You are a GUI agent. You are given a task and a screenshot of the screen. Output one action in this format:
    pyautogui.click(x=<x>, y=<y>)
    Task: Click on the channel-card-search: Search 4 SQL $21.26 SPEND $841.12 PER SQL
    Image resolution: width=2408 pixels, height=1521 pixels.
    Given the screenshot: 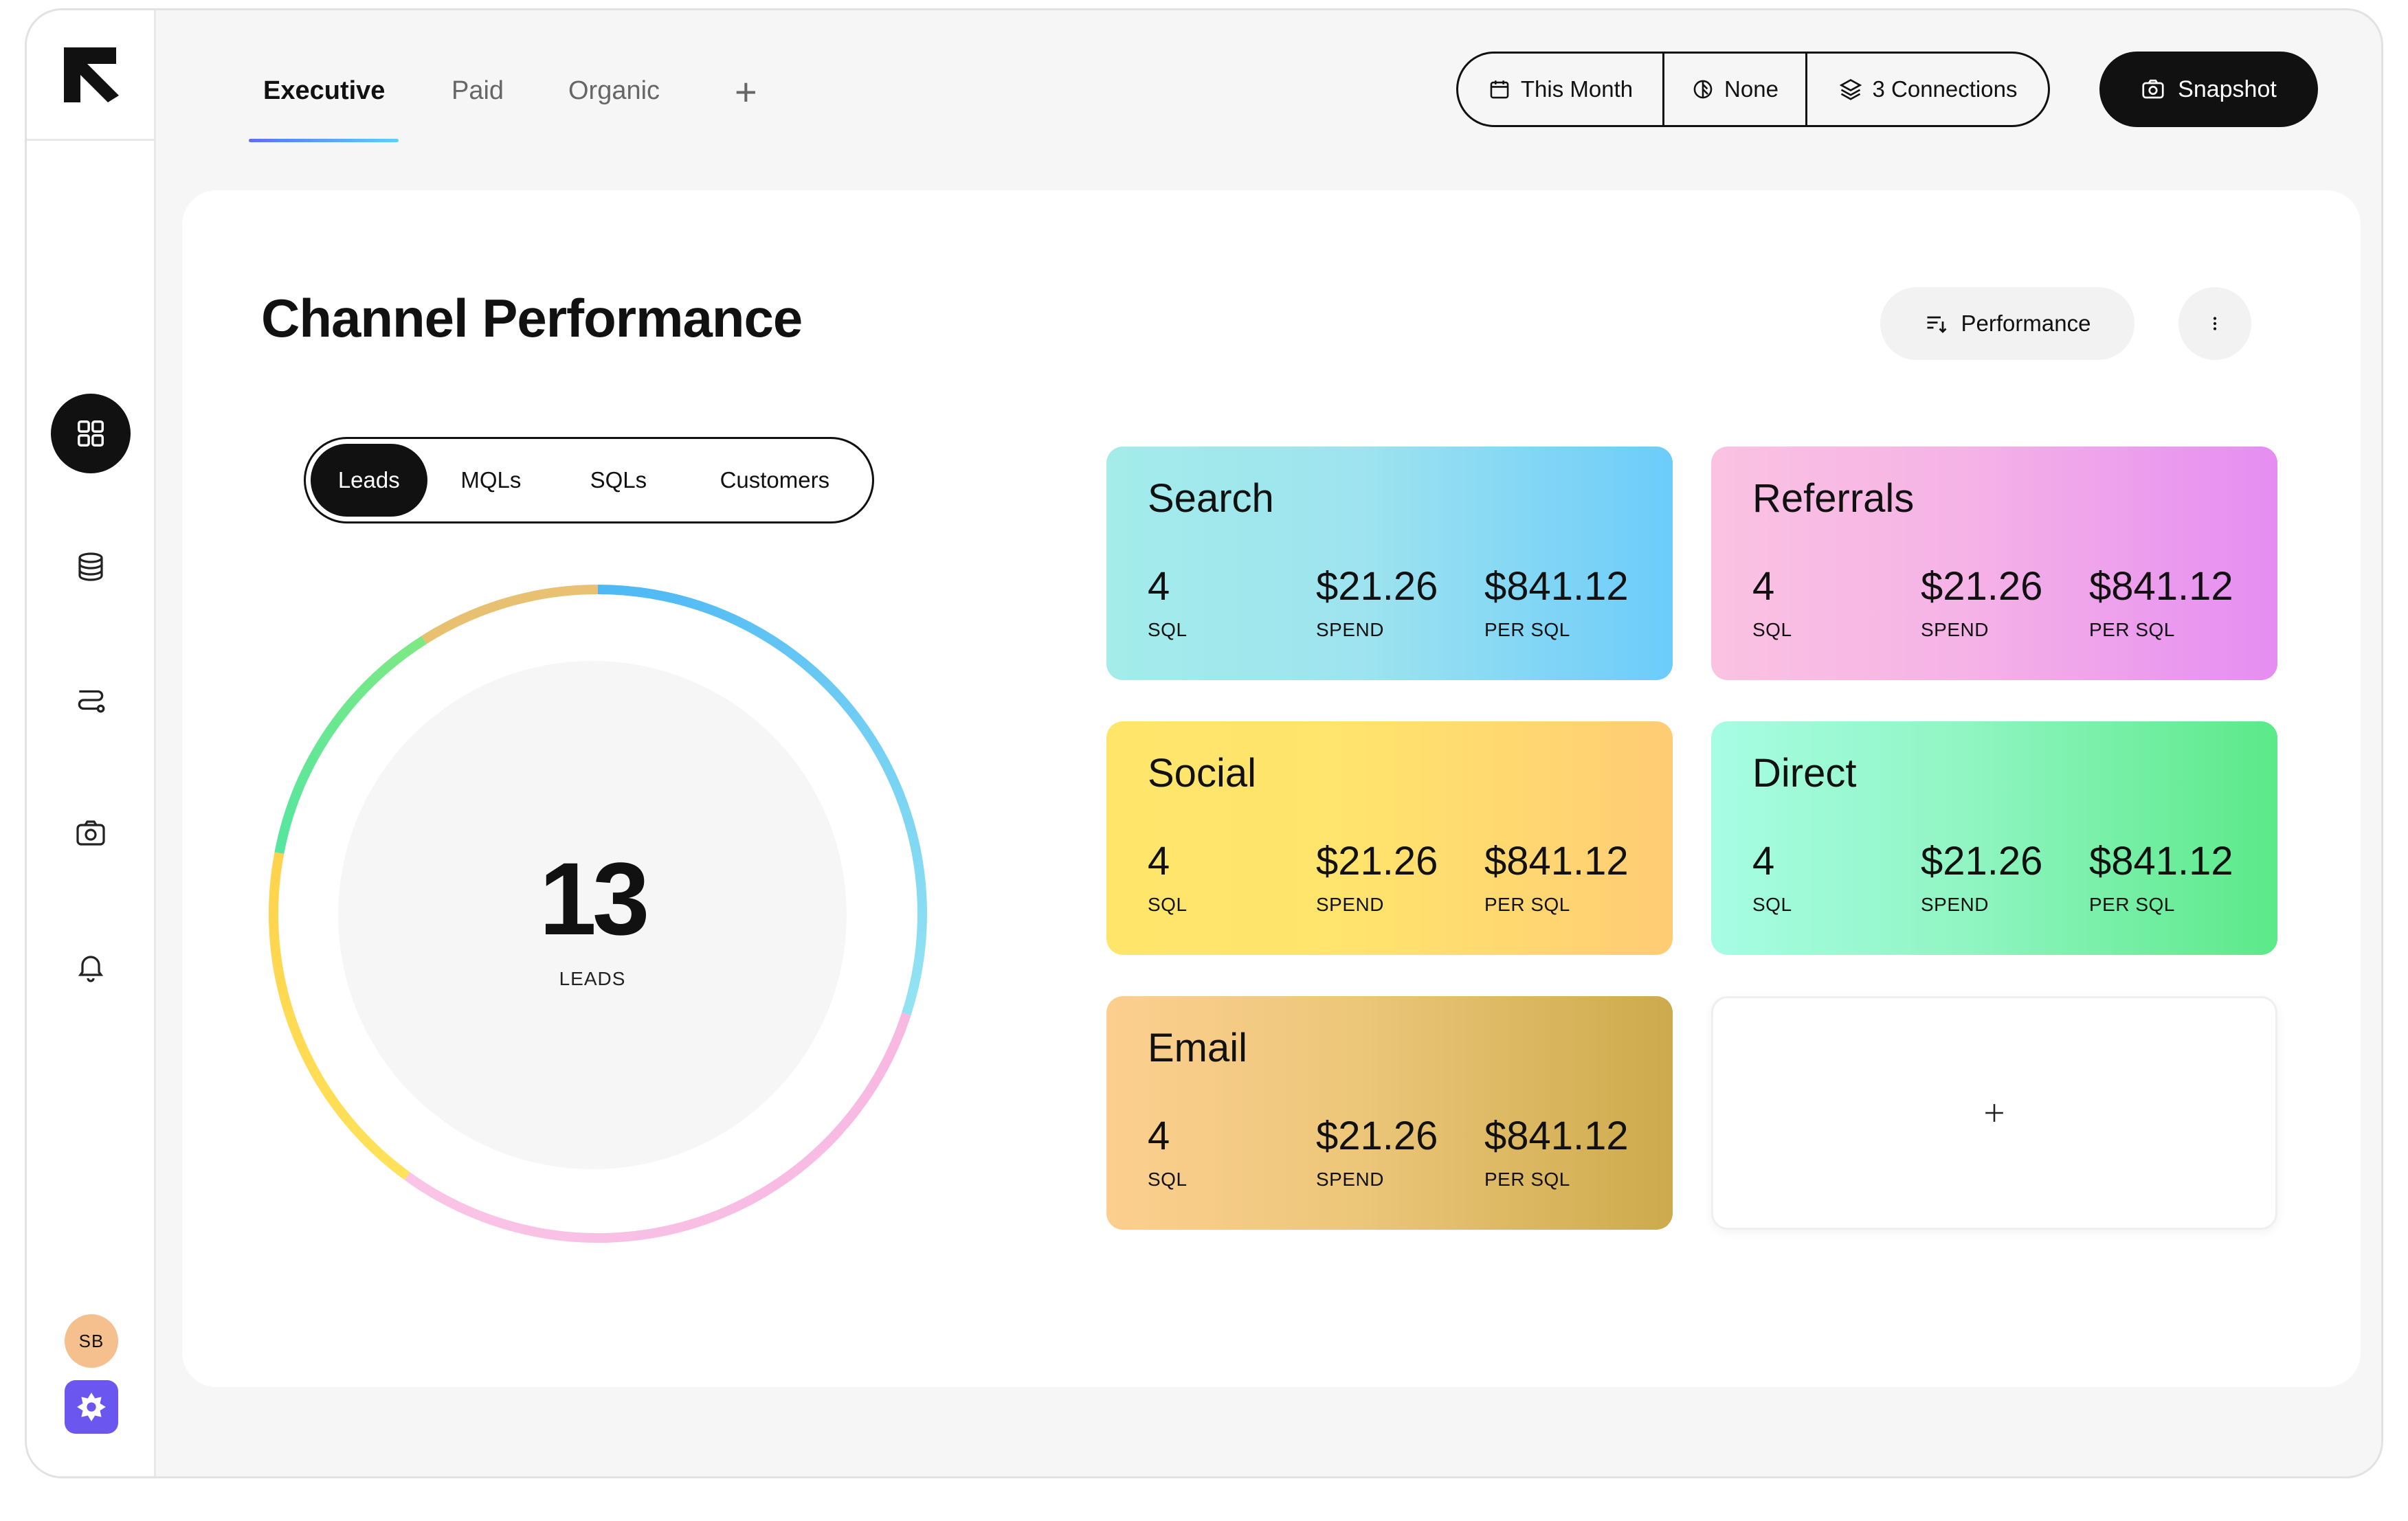 What is the action you would take?
    pyautogui.click(x=1389, y=564)
    